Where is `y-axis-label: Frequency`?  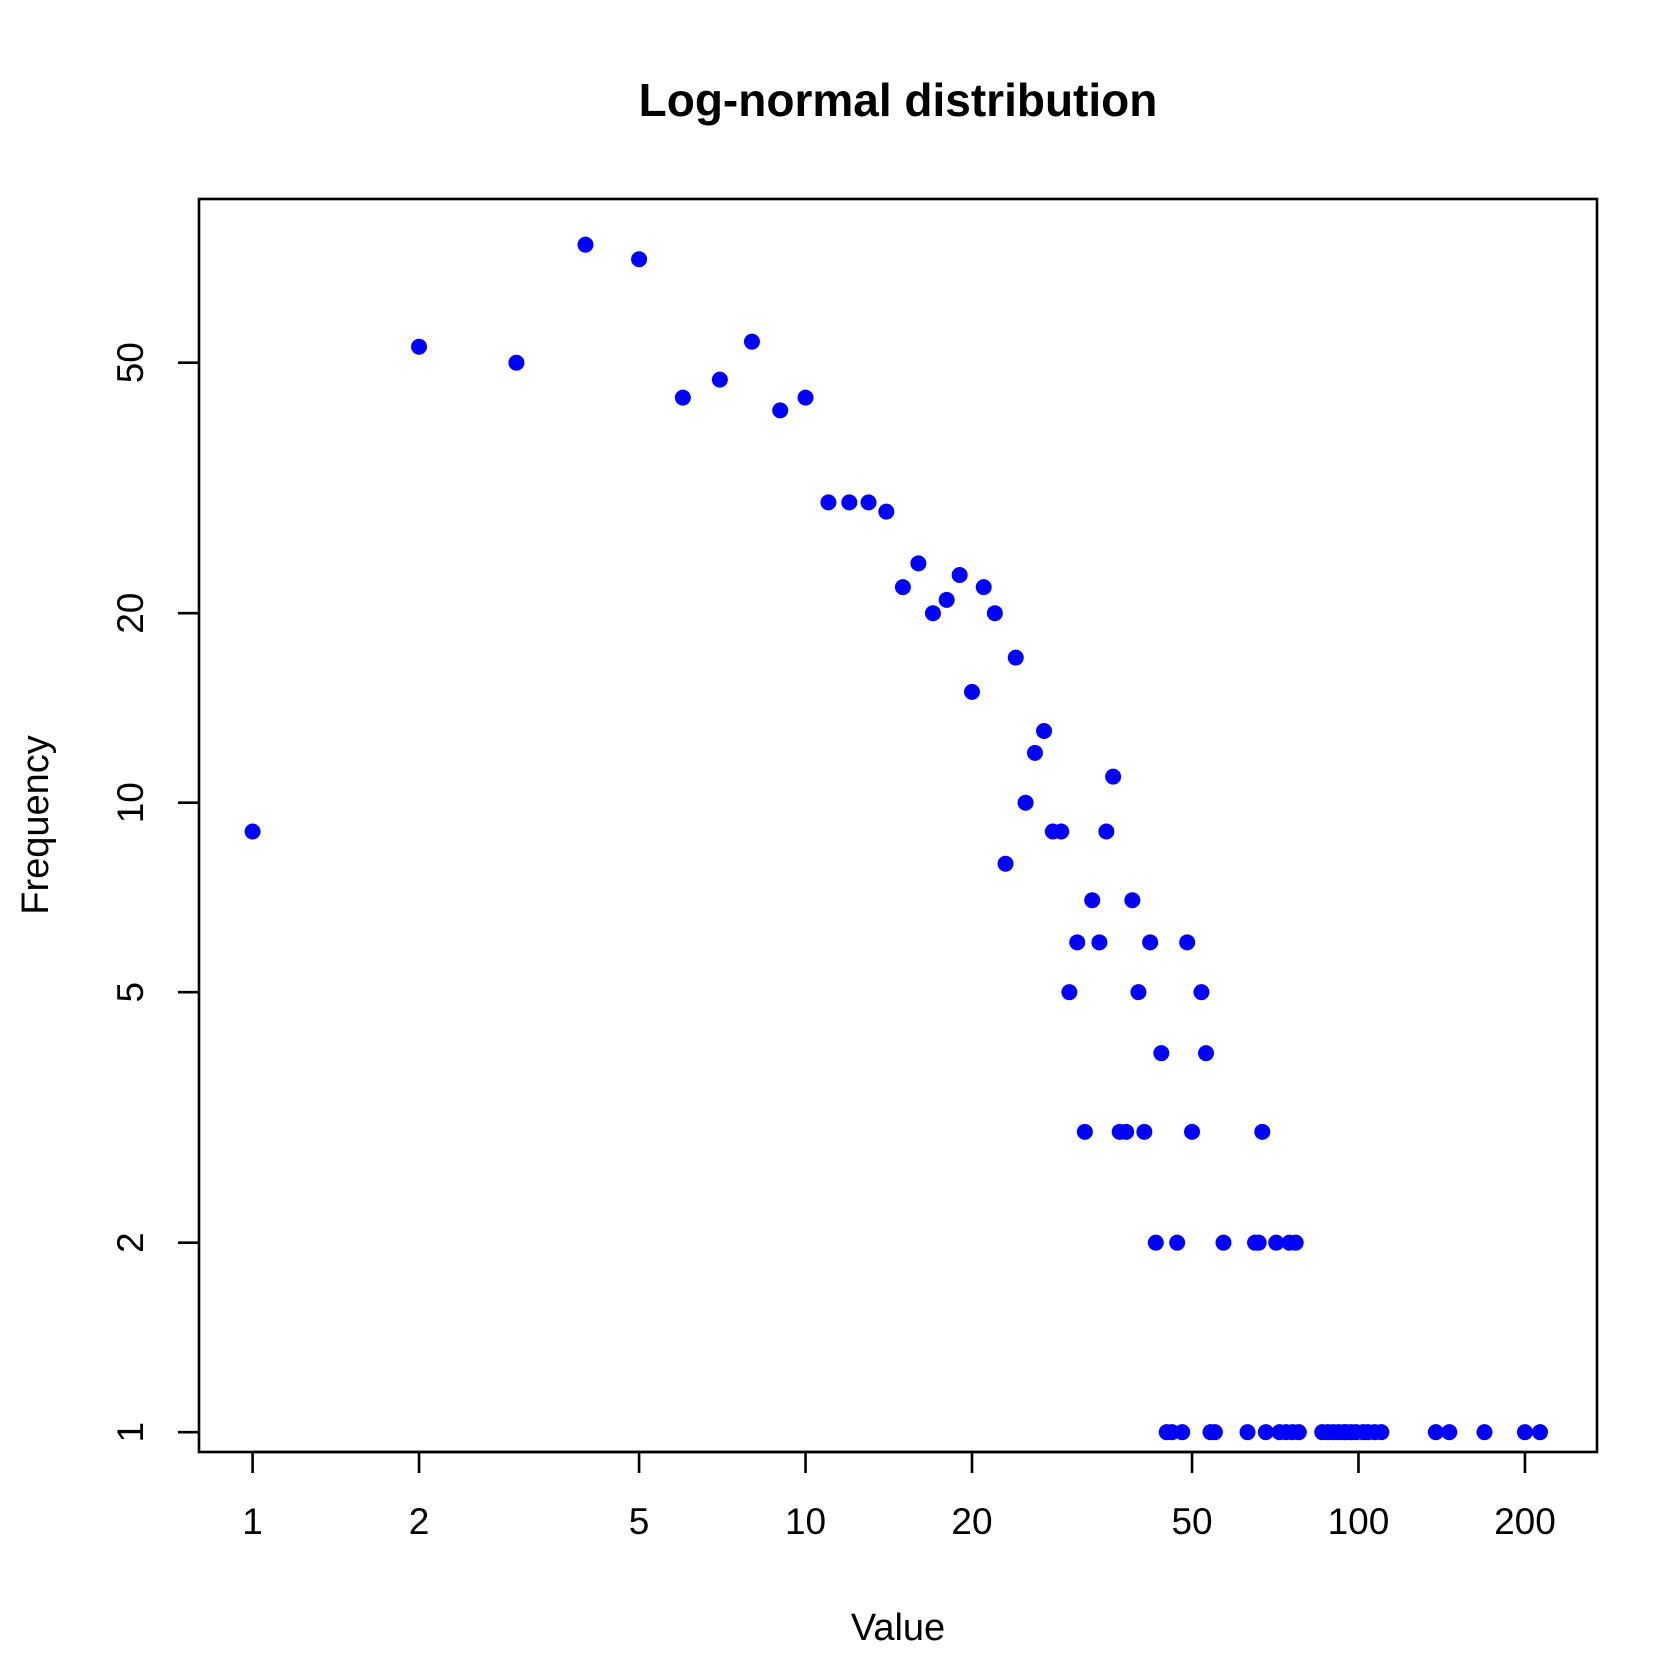 y-axis-label: Frequency is located at coordinates (36, 825).